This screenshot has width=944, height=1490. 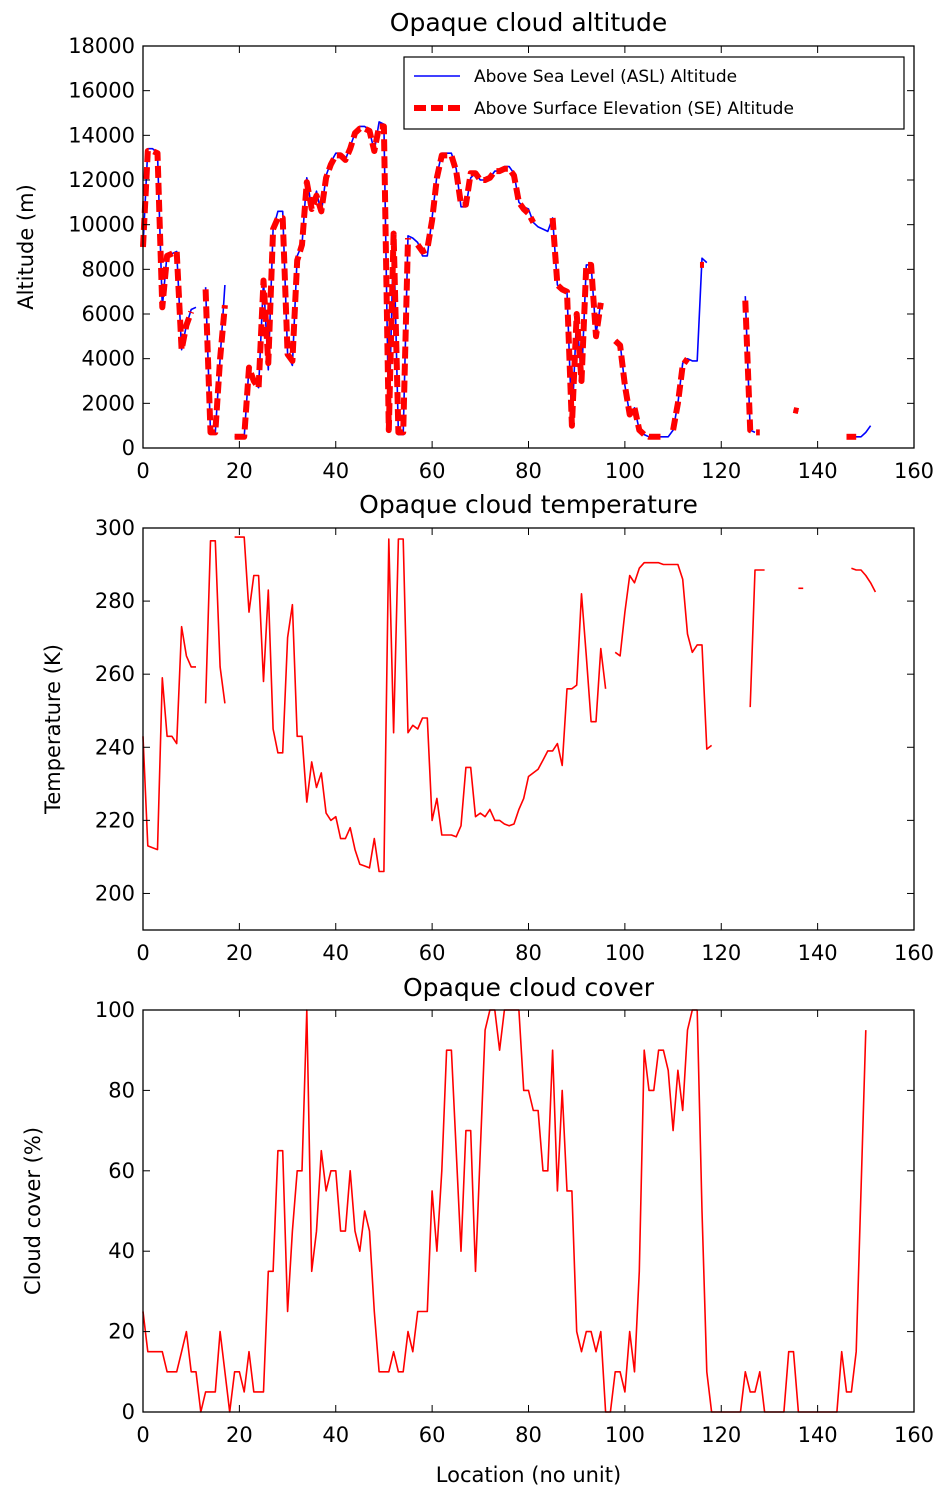 I want to click on chart-title: Opaque cloud cover, so click(x=529, y=987).